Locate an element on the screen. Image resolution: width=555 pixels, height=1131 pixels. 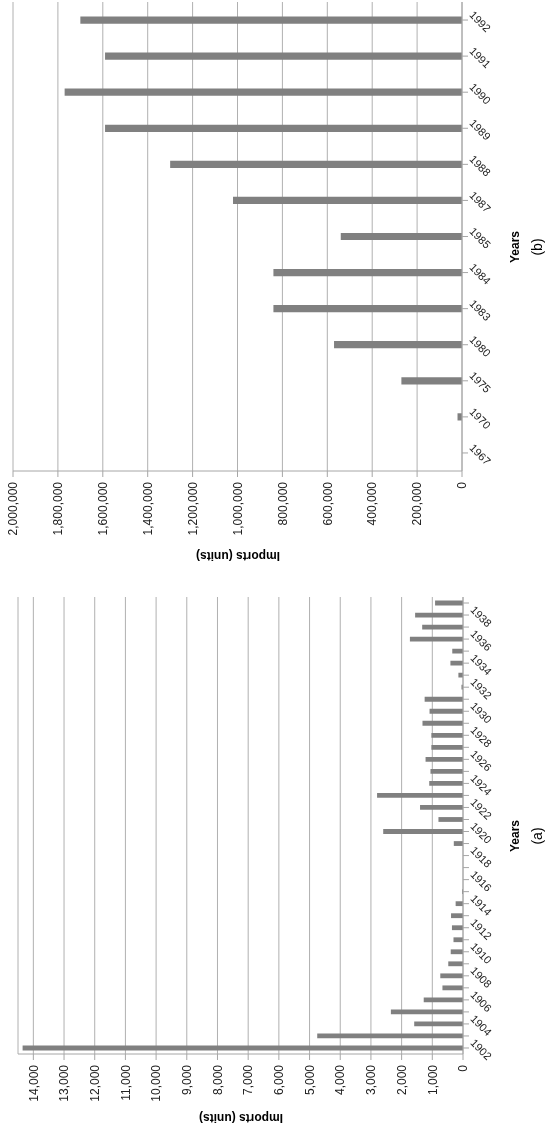
text: (b) is located at coordinates (537, 246).